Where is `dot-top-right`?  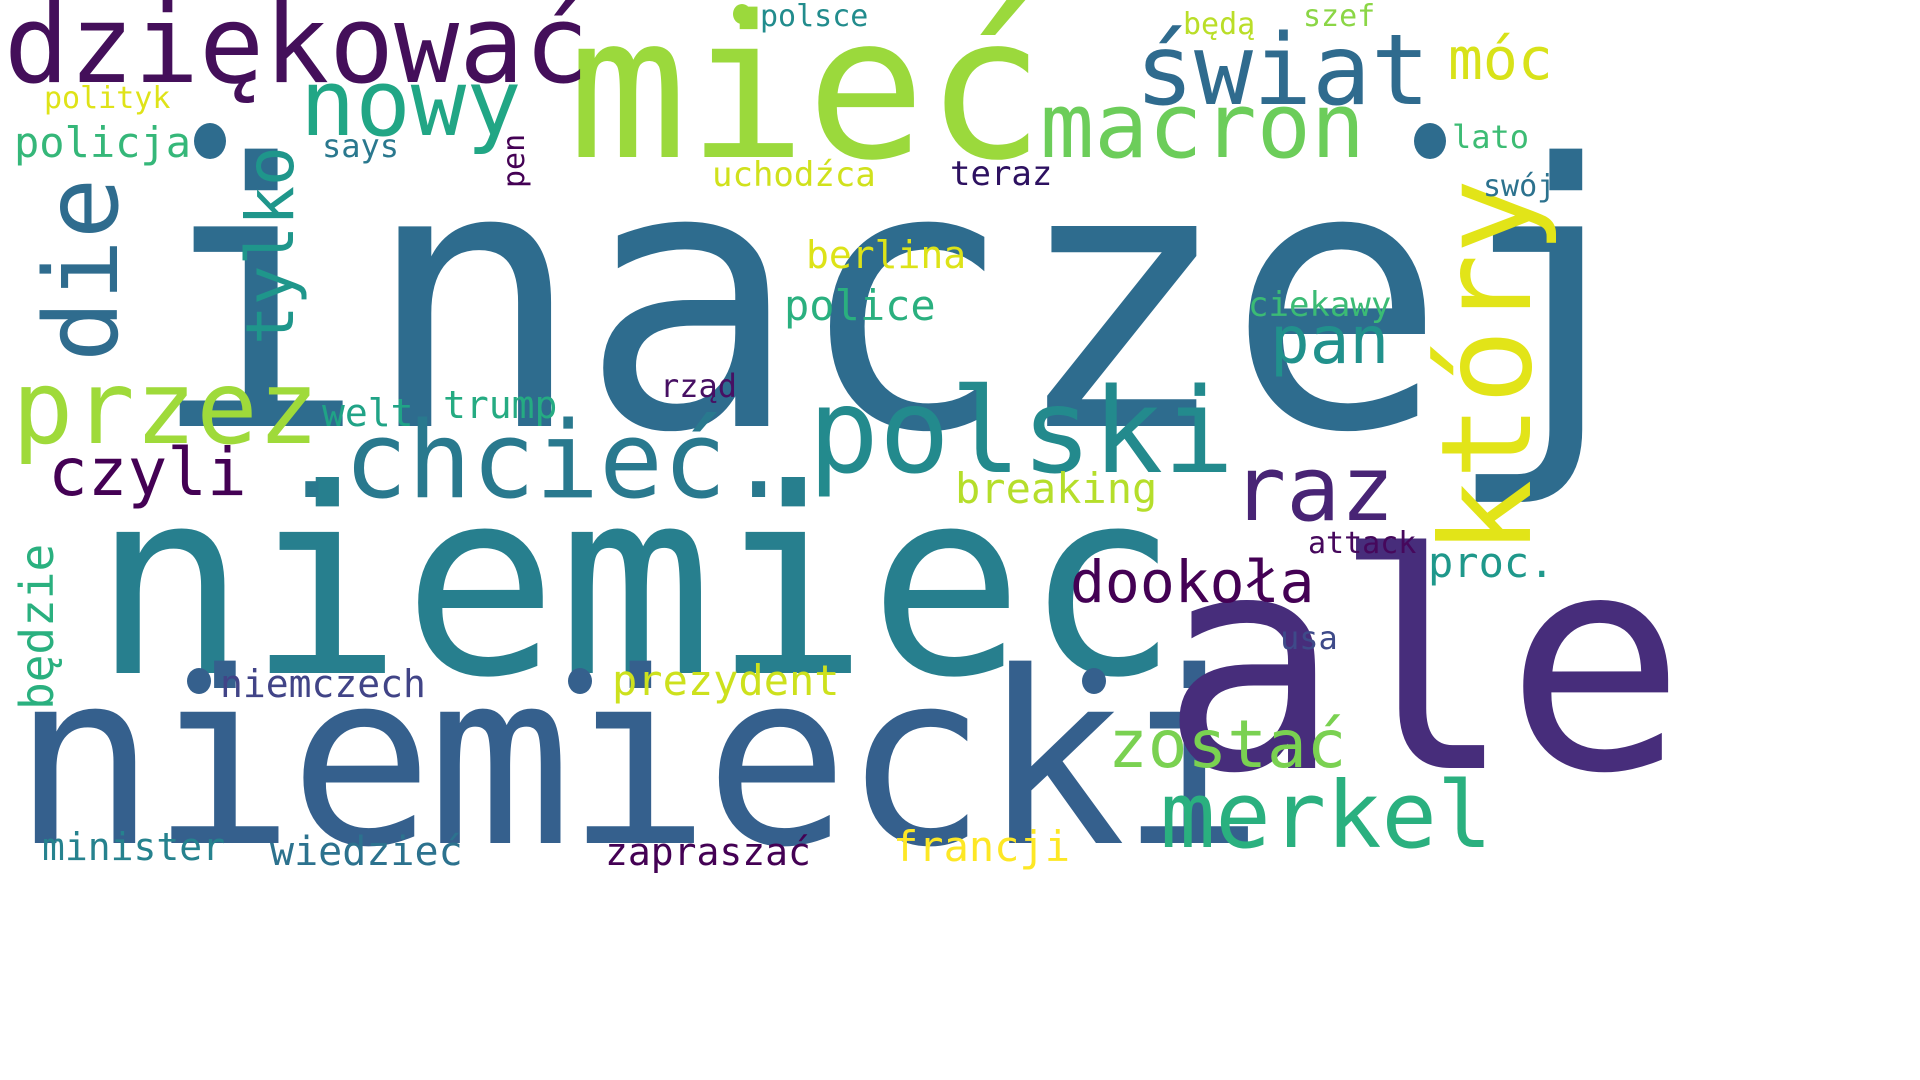 dot-top-right is located at coordinates (1430, 141).